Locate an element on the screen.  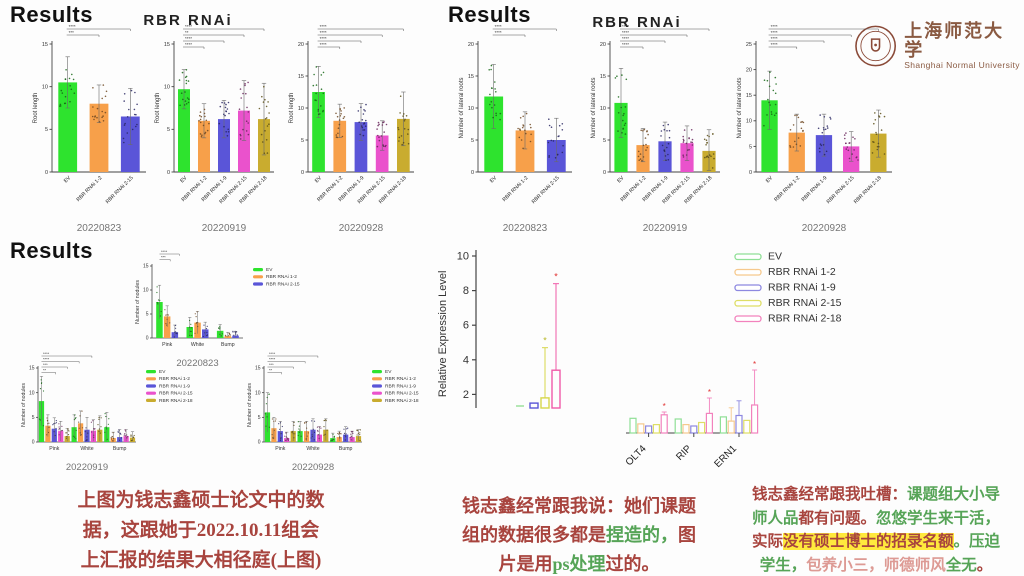
note-text-segment: 钱志鑫经常跟我说：她们课题 is located at coordinates (579, 506).